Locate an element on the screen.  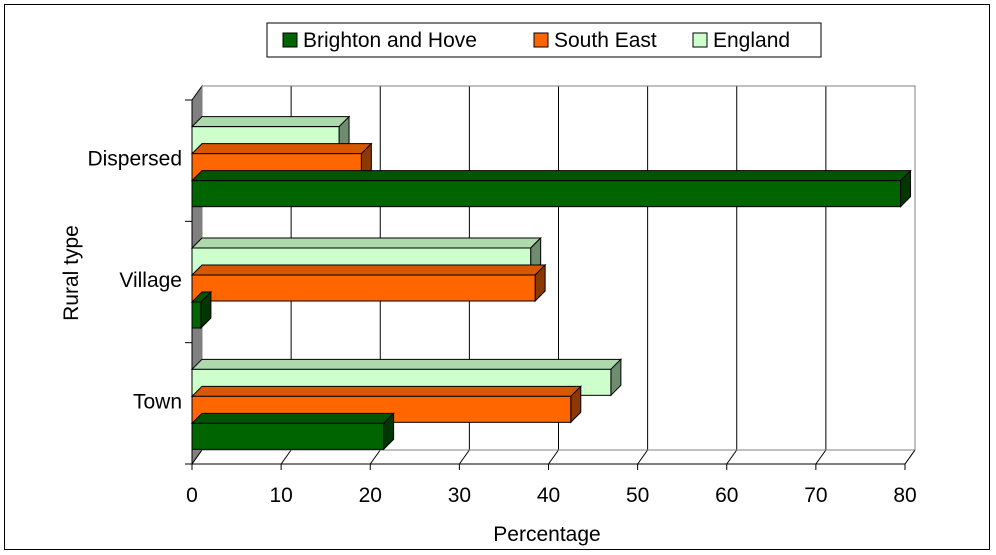
legend-label-south-east: South East is located at coordinates (605, 40).